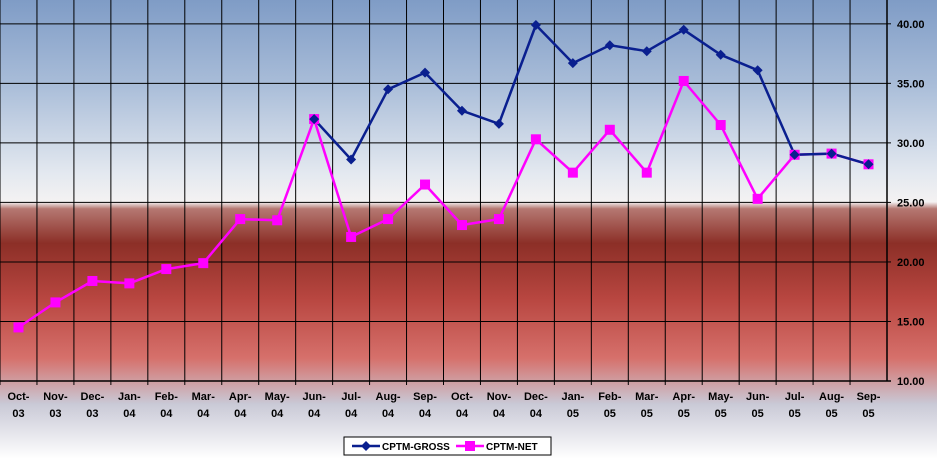 This screenshot has width=937, height=459. I want to click on y-tick-label: 25.00, so click(911, 203).